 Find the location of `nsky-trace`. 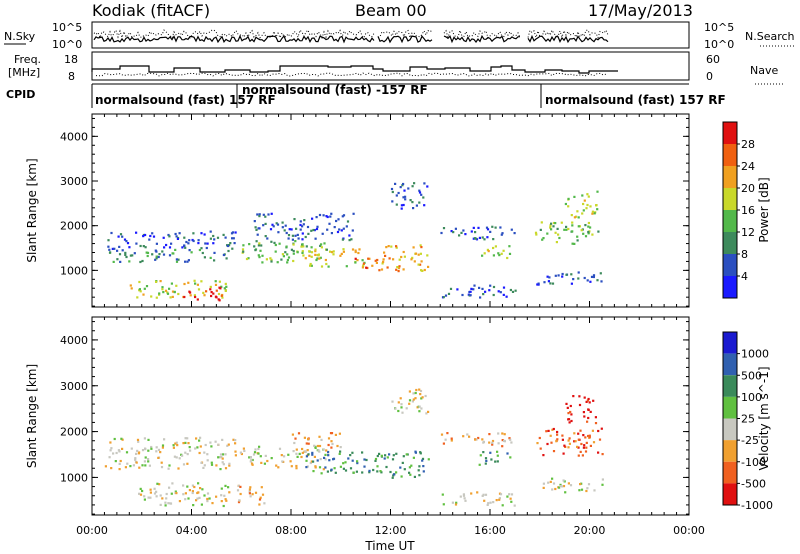

nsky-trace is located at coordinates (351, 36).